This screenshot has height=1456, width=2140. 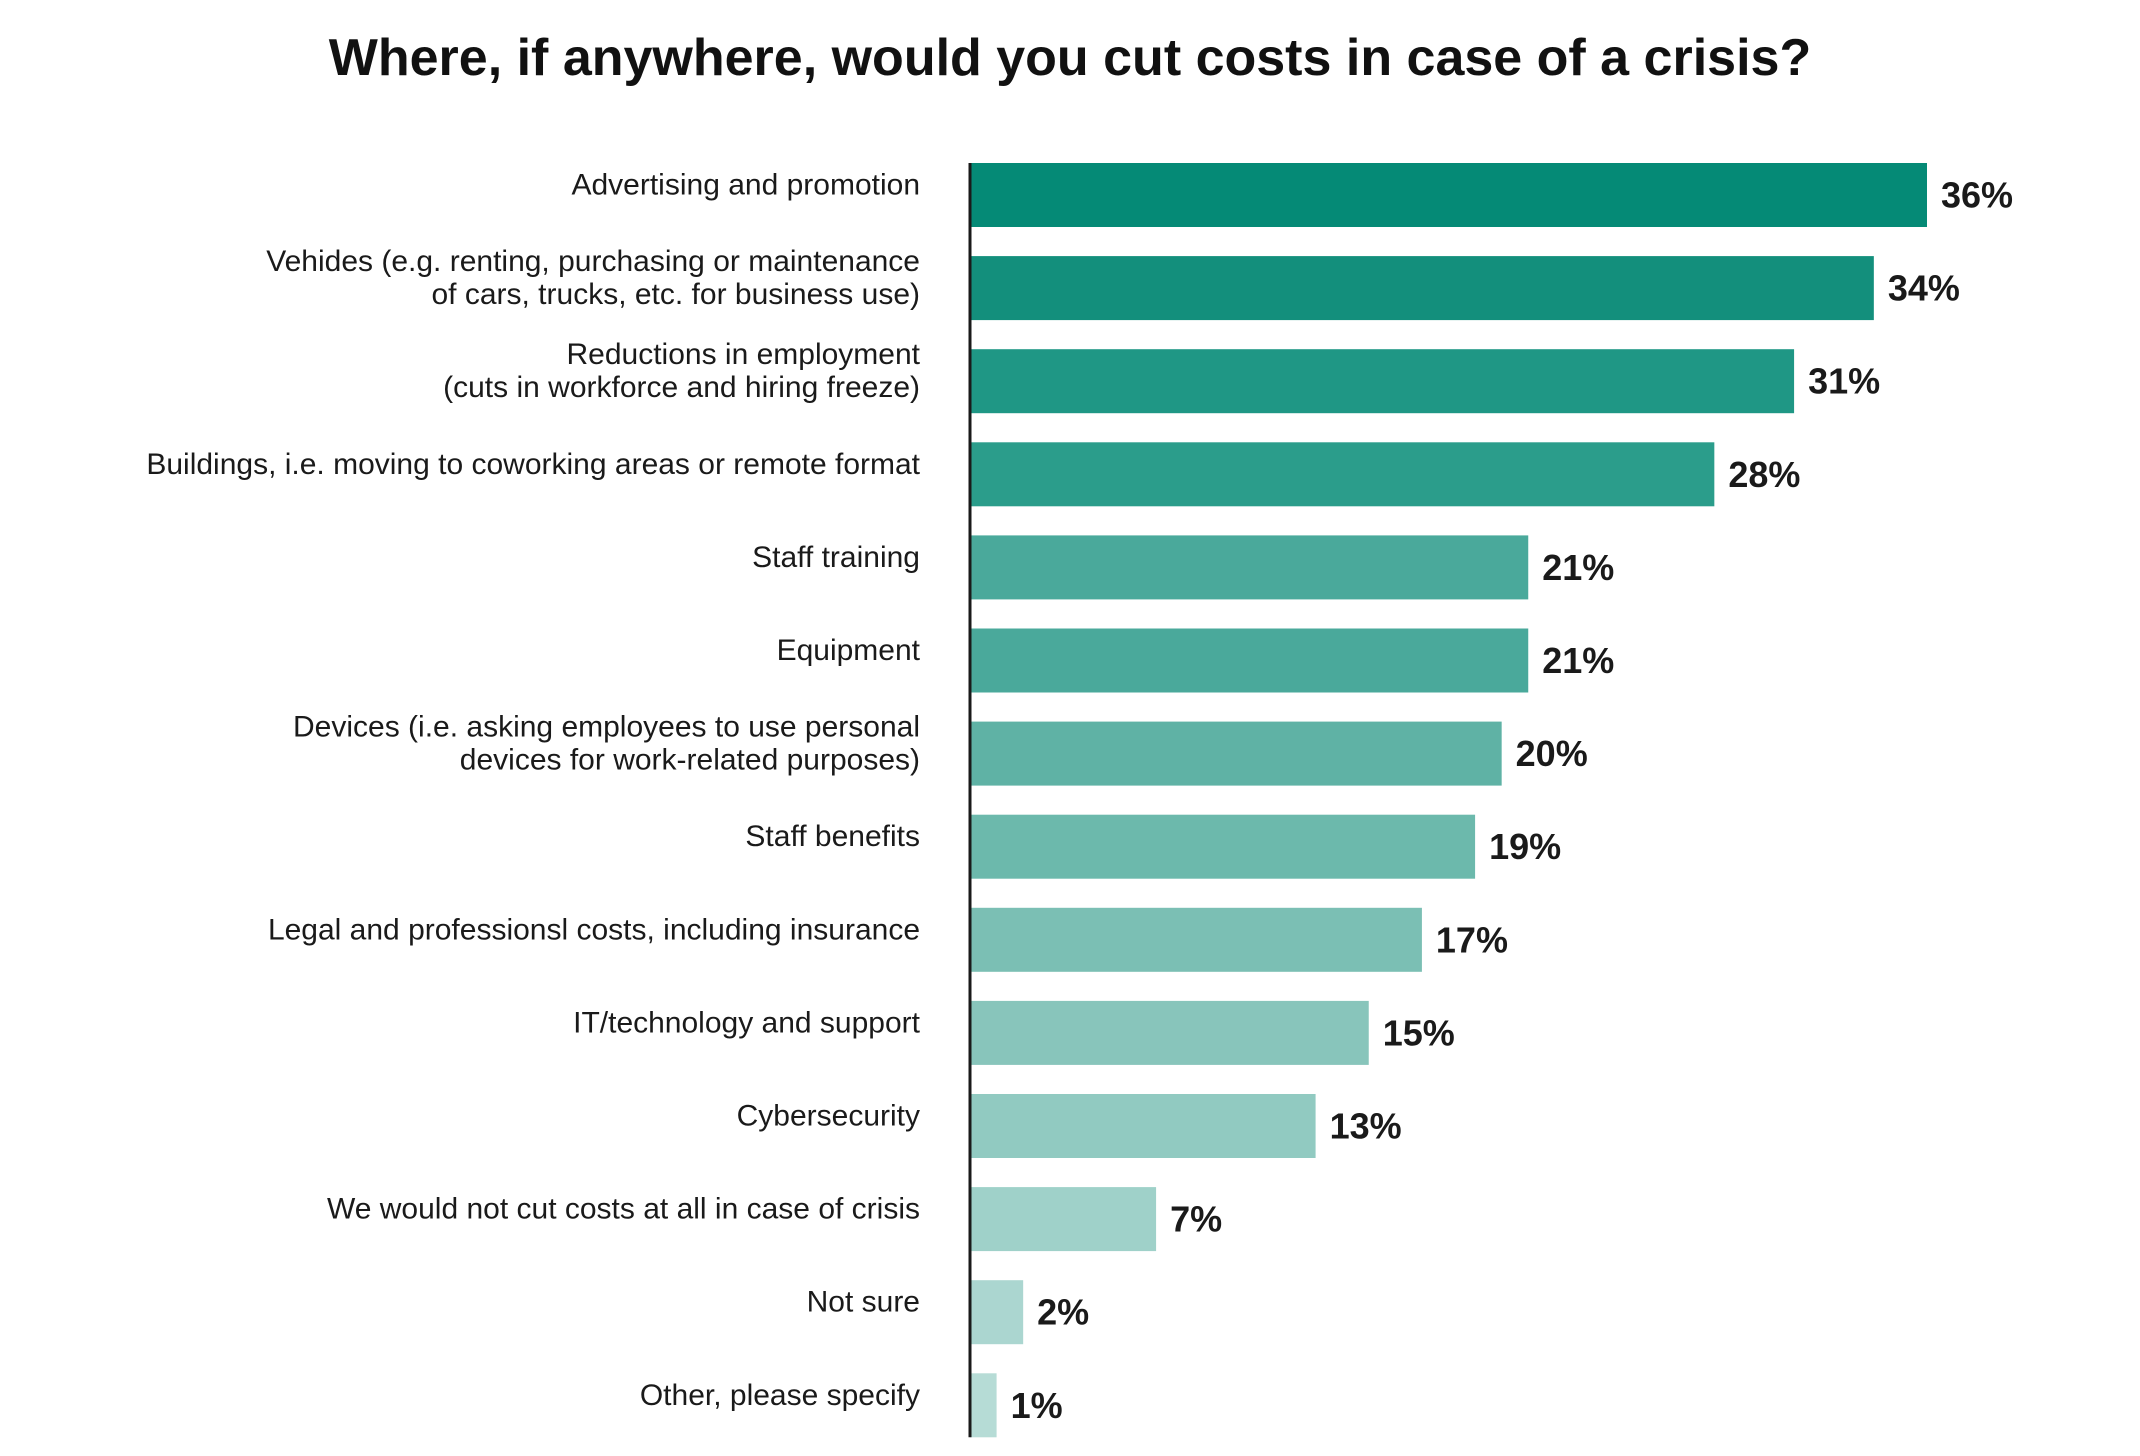 What do you see at coordinates (681, 387) in the screenshot?
I see `category-label-line: (cuts in workforce and hiring freeze)` at bounding box center [681, 387].